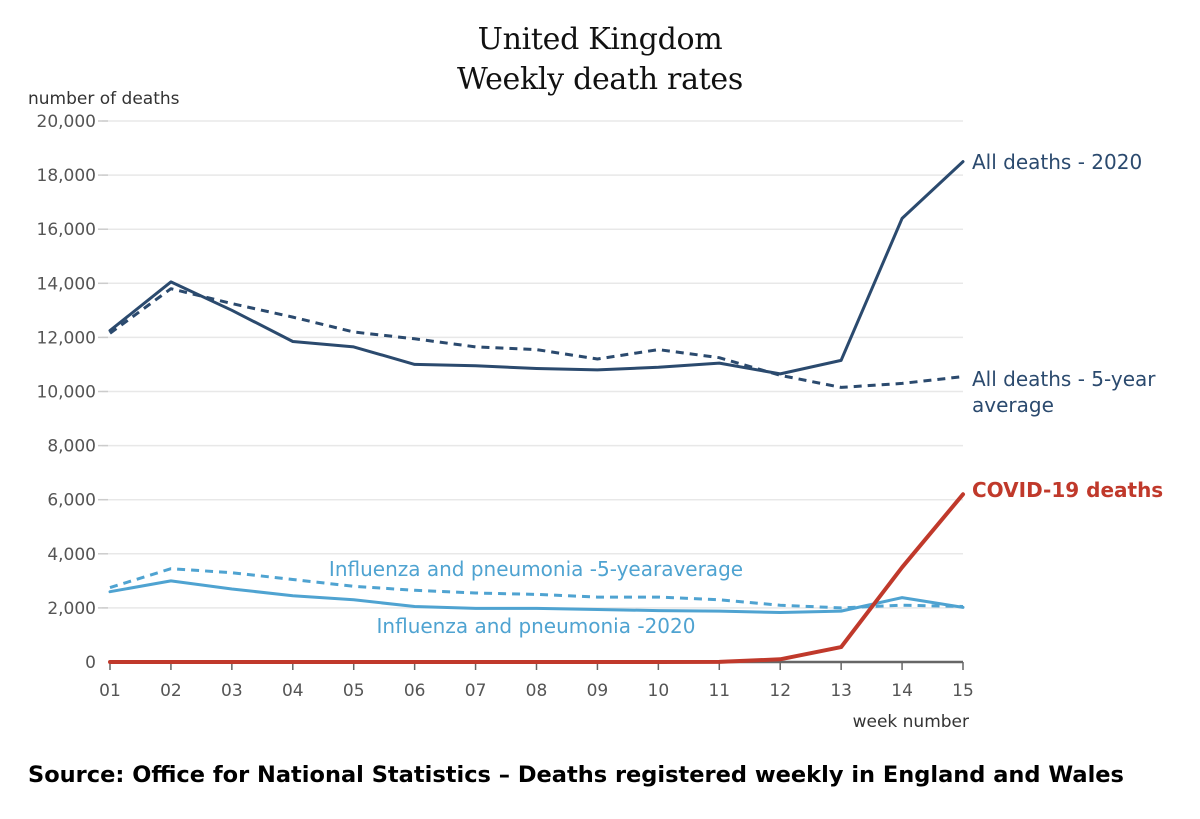  I want to click on series-line-covid-19-deaths, so click(536, 578).